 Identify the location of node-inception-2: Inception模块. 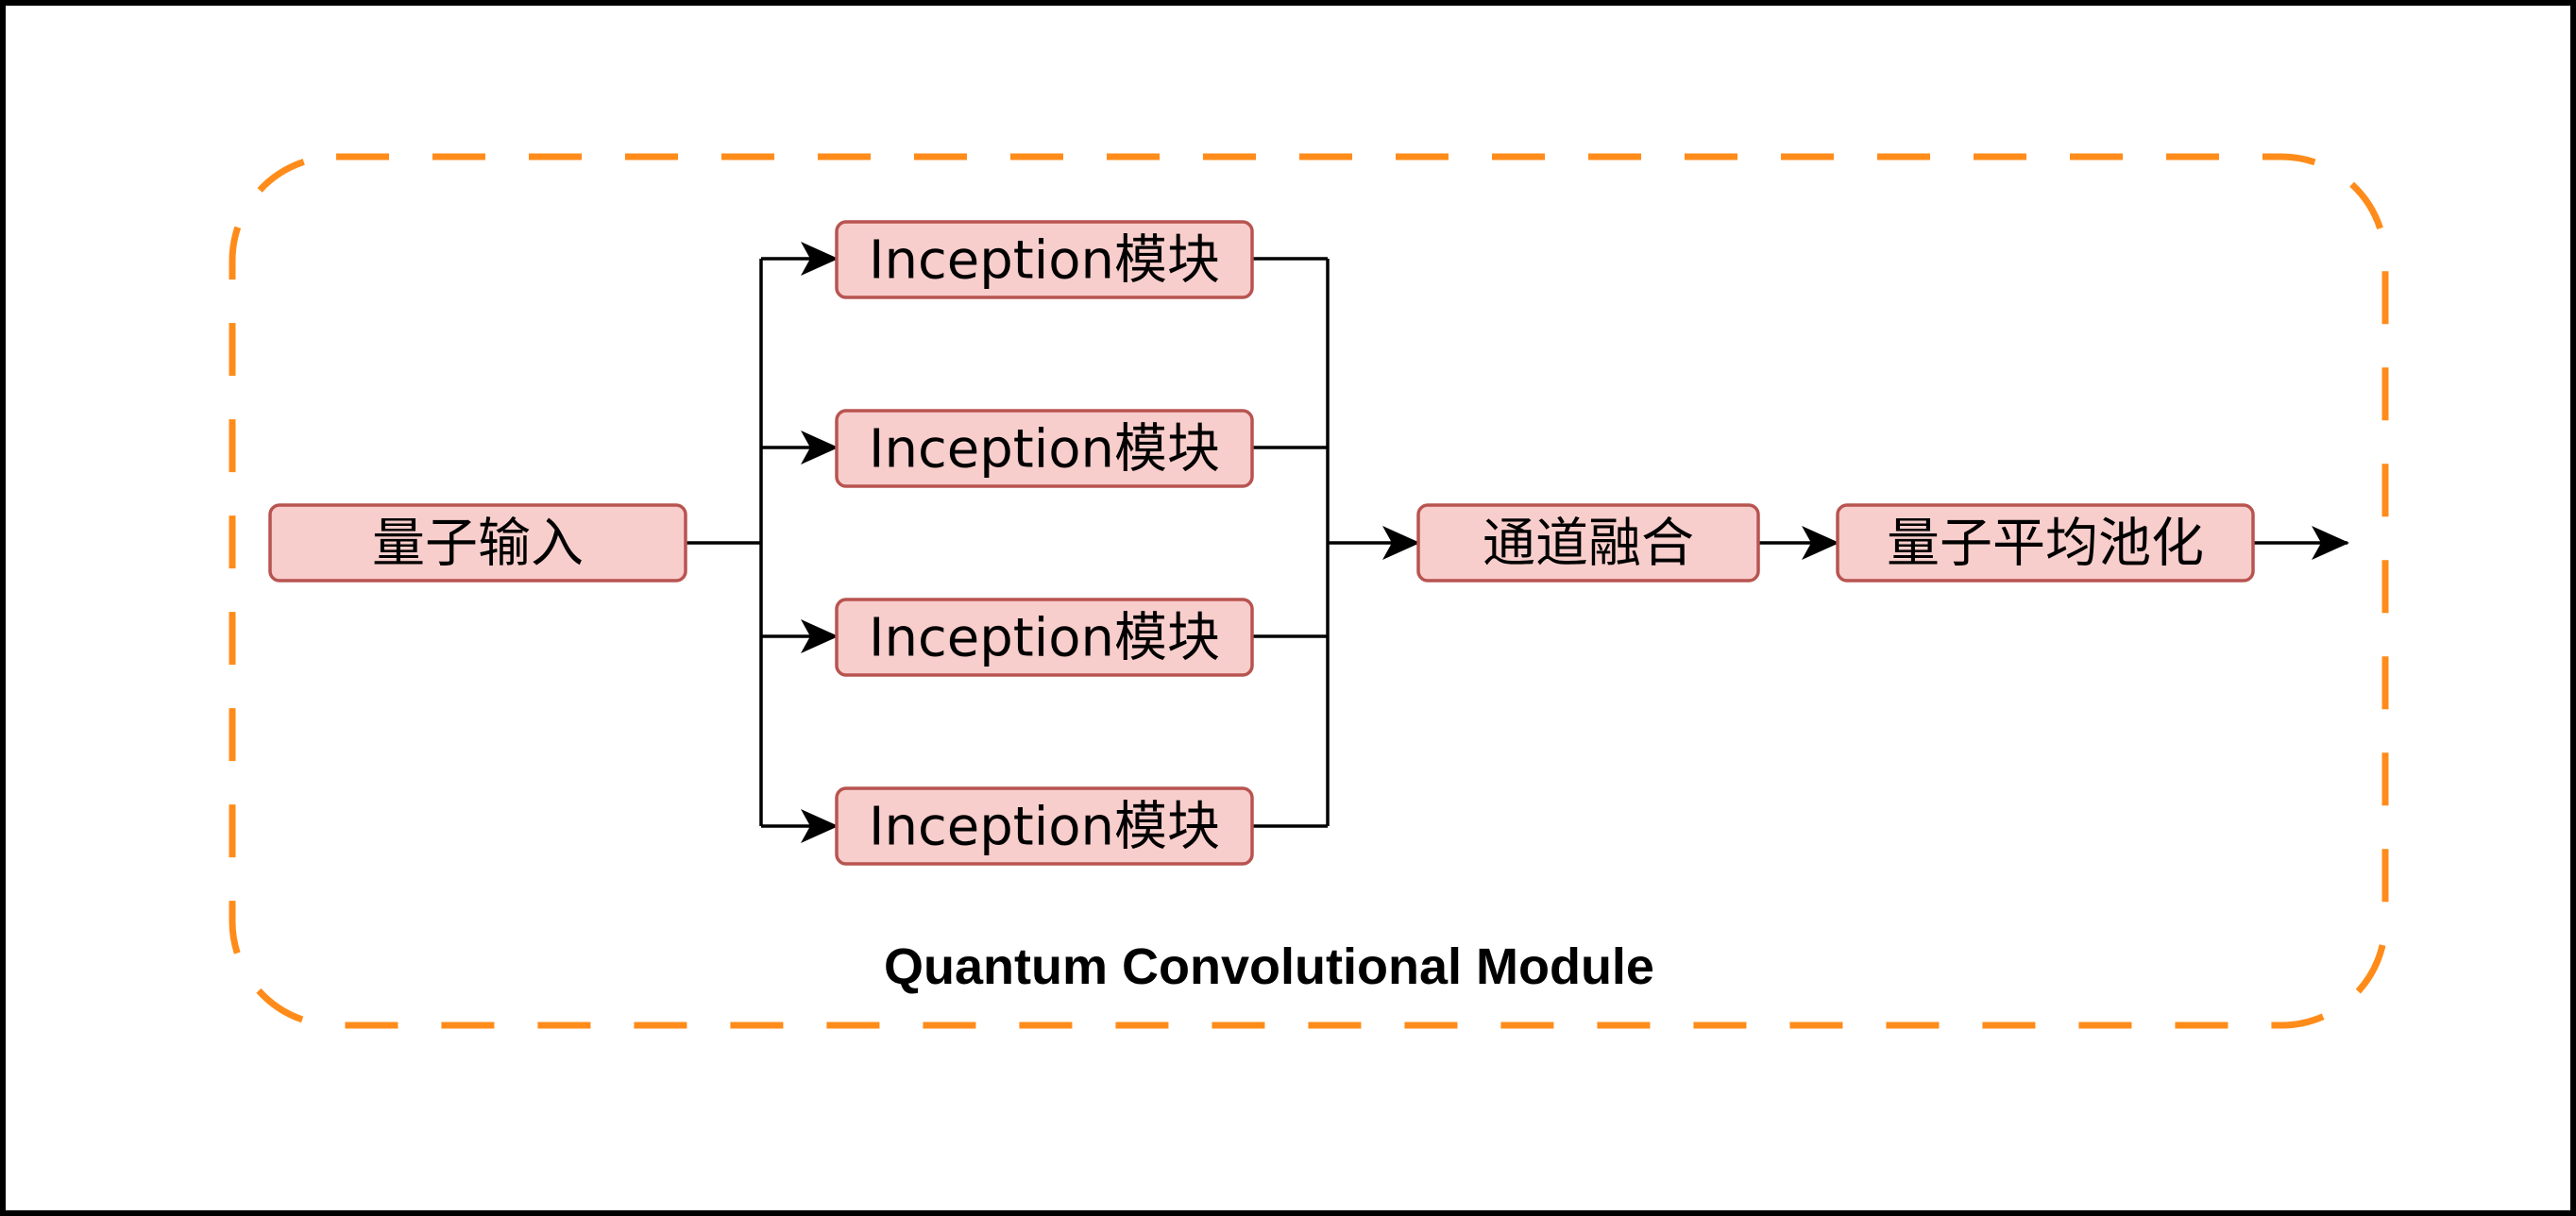
(1044, 448).